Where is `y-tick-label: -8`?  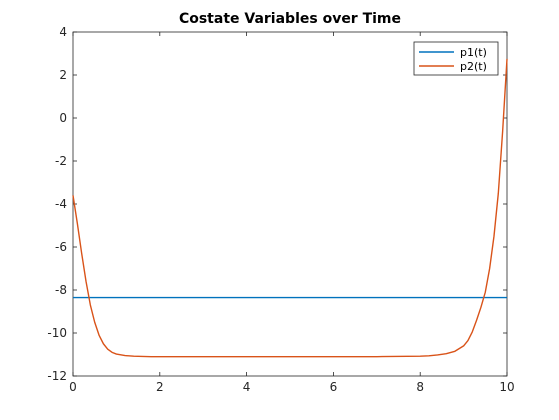
y-tick-label: -8 is located at coordinates (61, 290).